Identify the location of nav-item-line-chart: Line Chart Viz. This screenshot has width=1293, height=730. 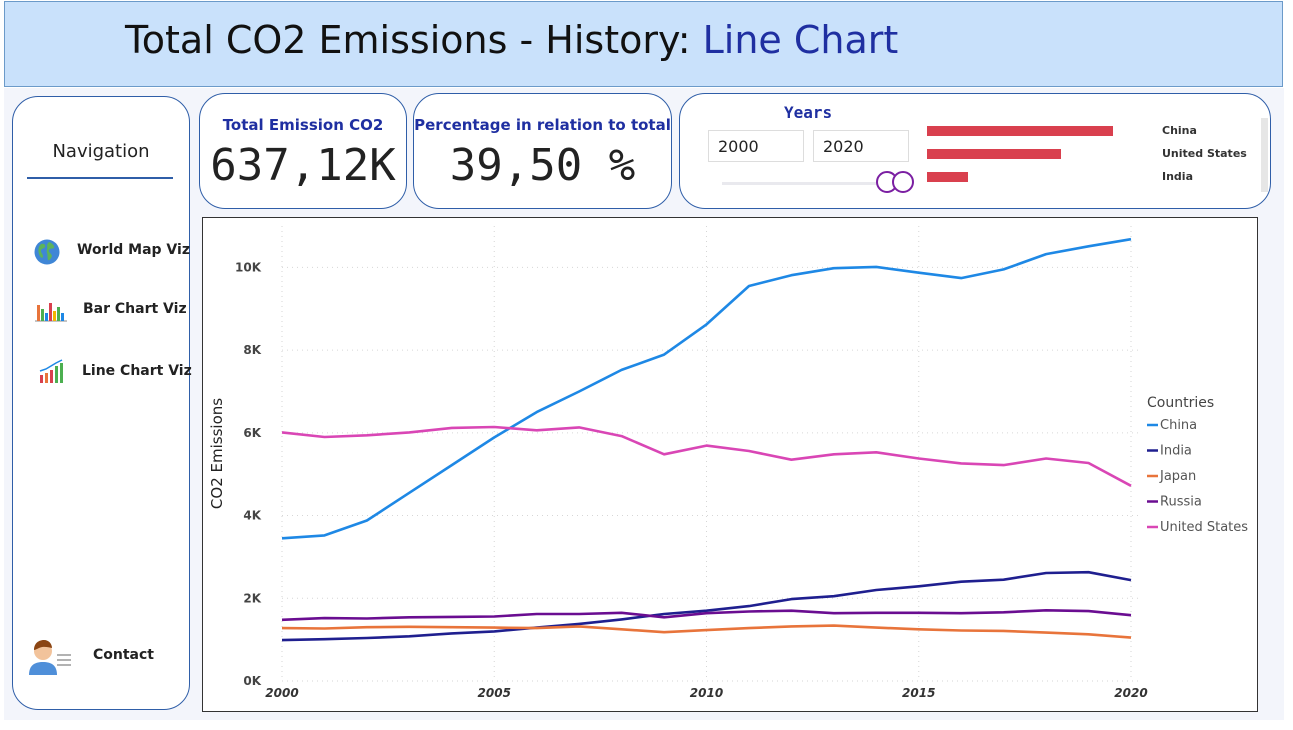
(102, 372).